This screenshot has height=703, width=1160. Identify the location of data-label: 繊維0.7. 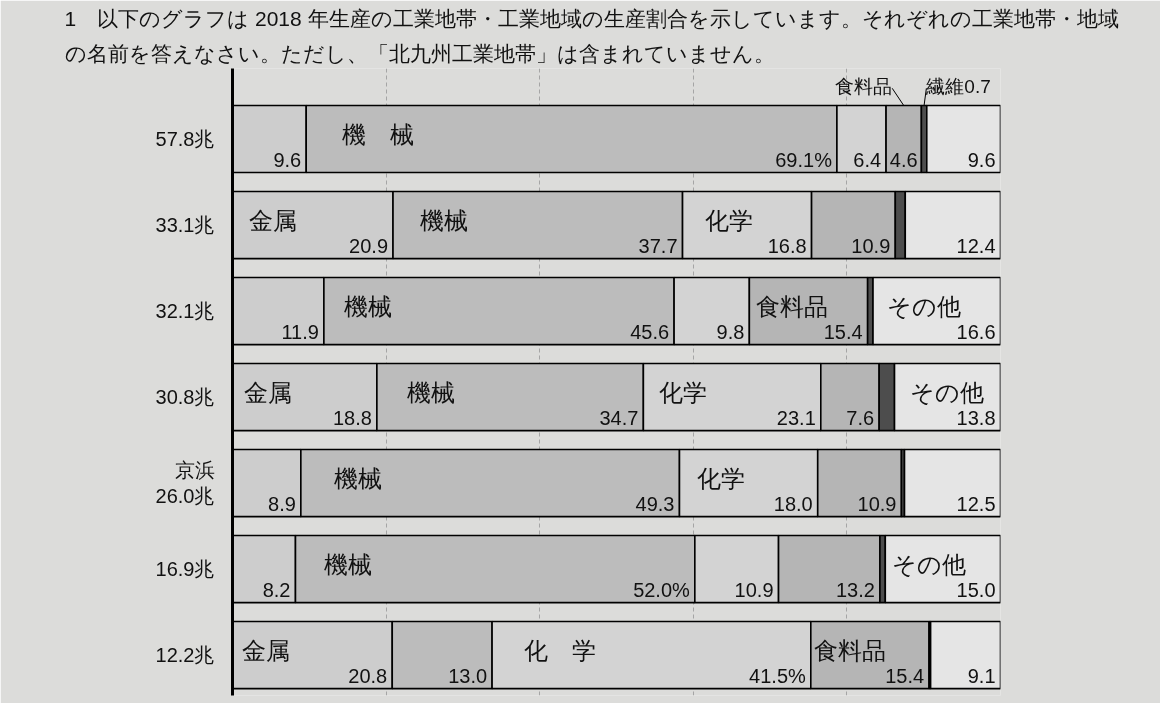
(958, 86).